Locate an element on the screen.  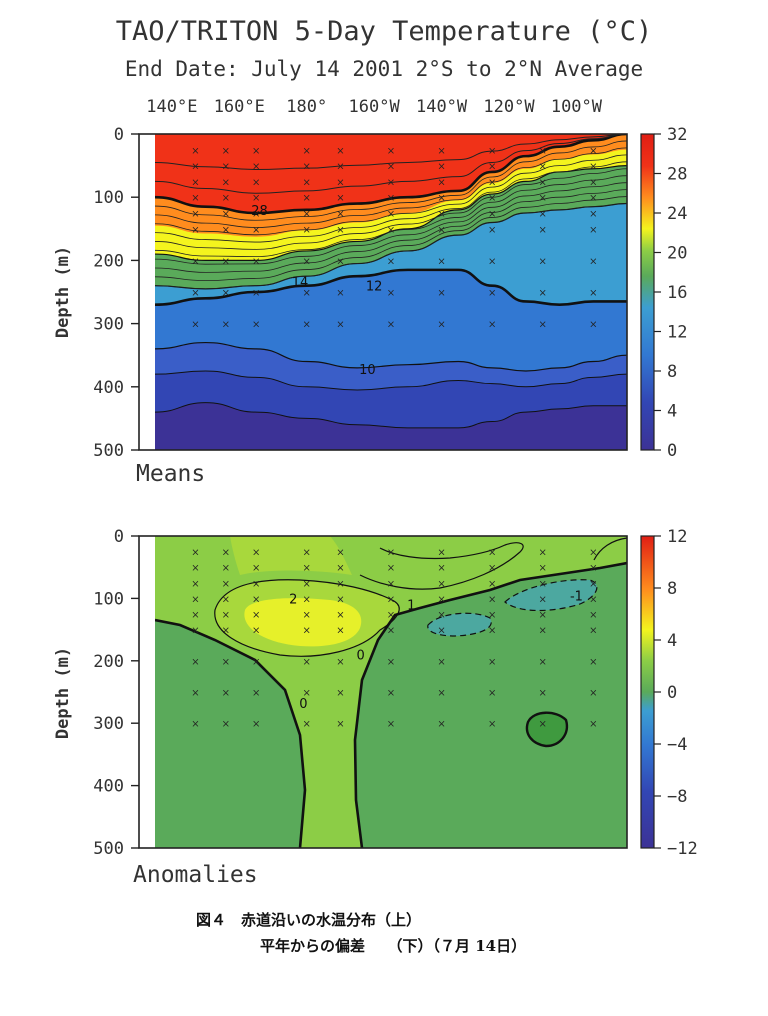
means-colorbar-ticks: 32 28 24 20 16 12 8 4 0 is located at coordinates (670, 293).